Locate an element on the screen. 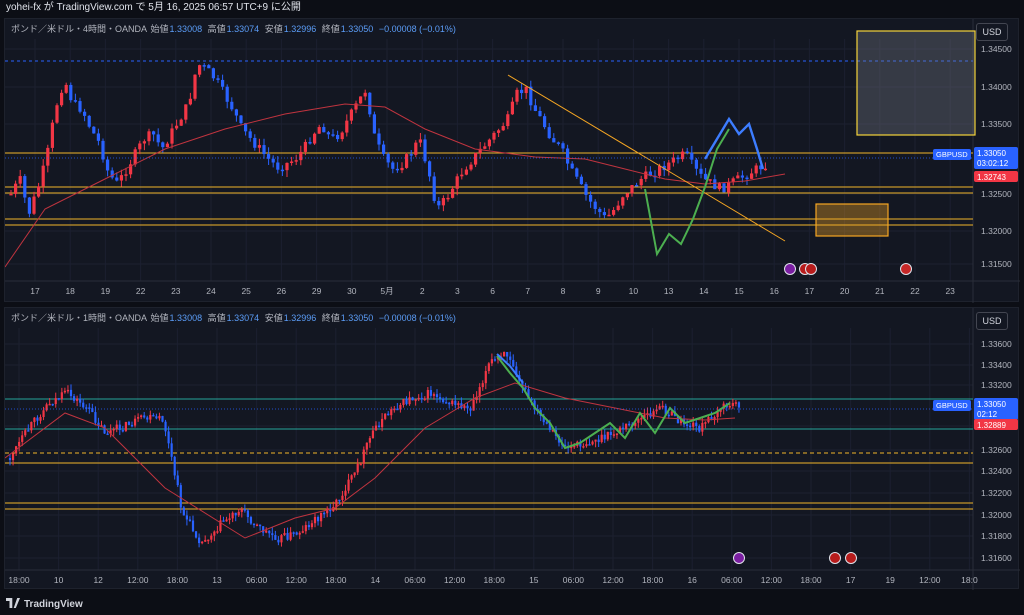 This screenshot has width=1024, height=615. lightning-event-icon is located at coordinates (790, 269).